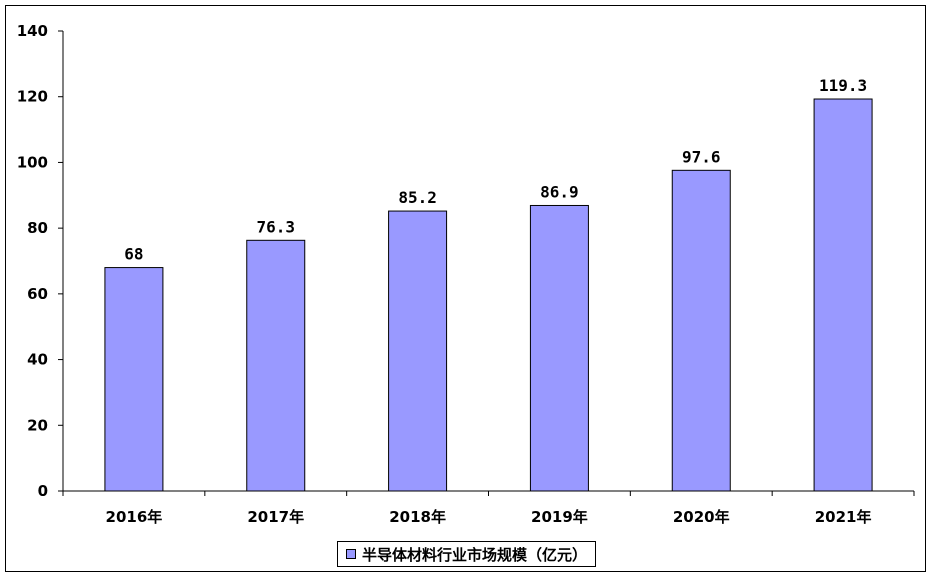 The image size is (934, 578). I want to click on data-label: 76.3, so click(275, 226).